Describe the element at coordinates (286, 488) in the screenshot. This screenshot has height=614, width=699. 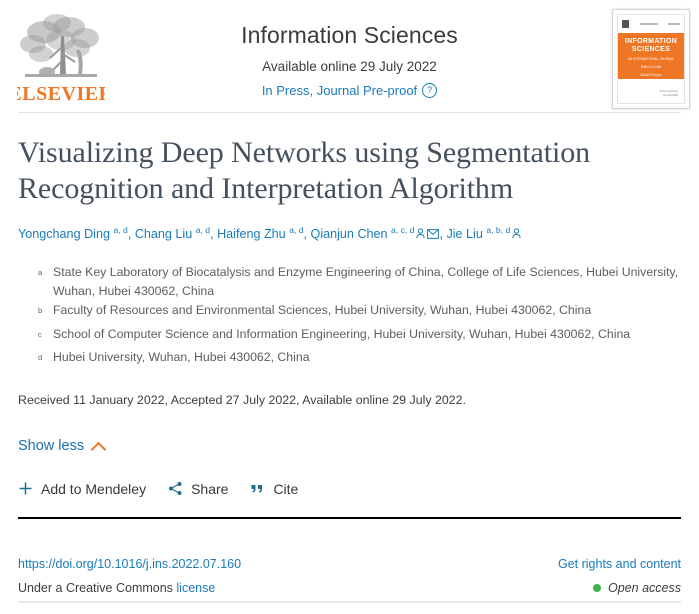
I see `cite-label: Cite` at that location.